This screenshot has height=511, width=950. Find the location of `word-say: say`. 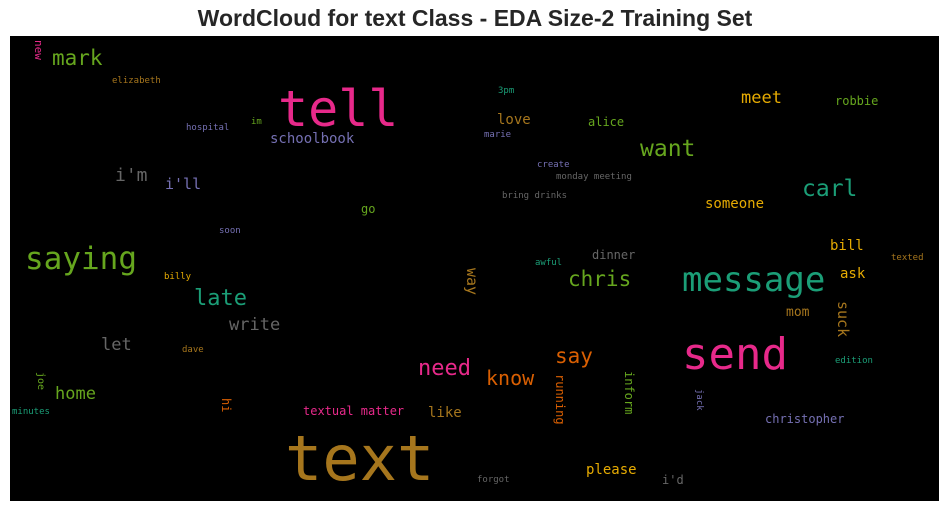

word-say: say is located at coordinates (574, 356).